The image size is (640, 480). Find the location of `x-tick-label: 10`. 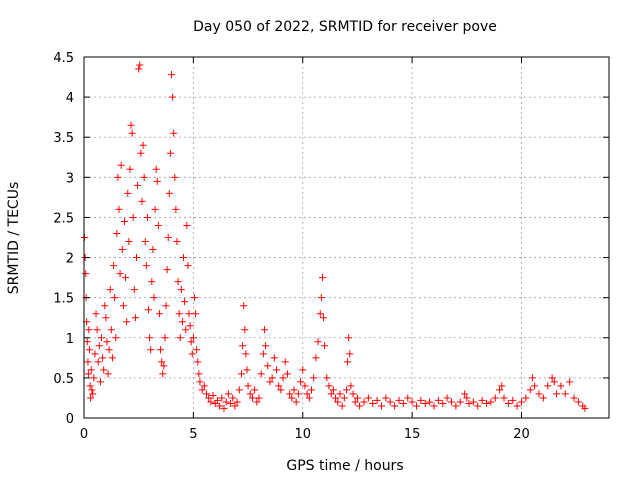

x-tick-label: 10 is located at coordinates (302, 434).